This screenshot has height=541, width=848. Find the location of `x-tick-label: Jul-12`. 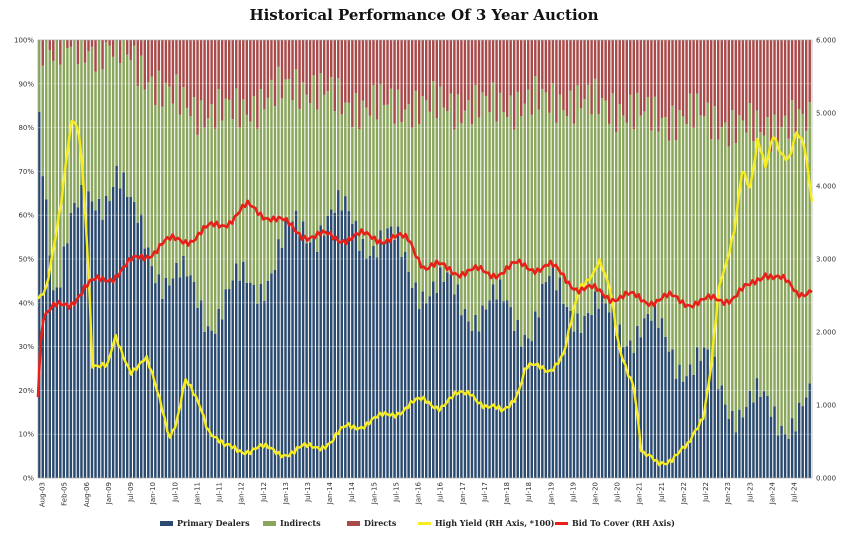

x-tick-label: Jul-12 is located at coordinates (264, 492).